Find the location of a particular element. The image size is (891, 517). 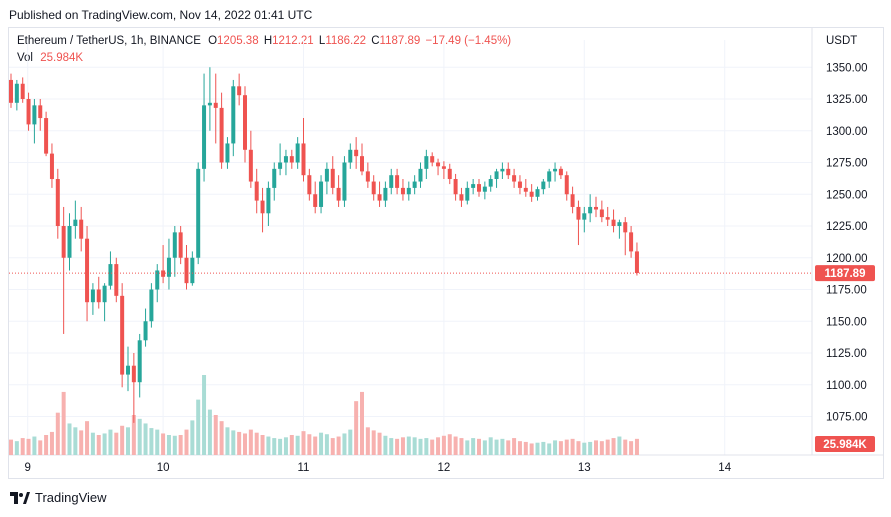

last-volume-label: 25.984K is located at coordinates (845, 445).